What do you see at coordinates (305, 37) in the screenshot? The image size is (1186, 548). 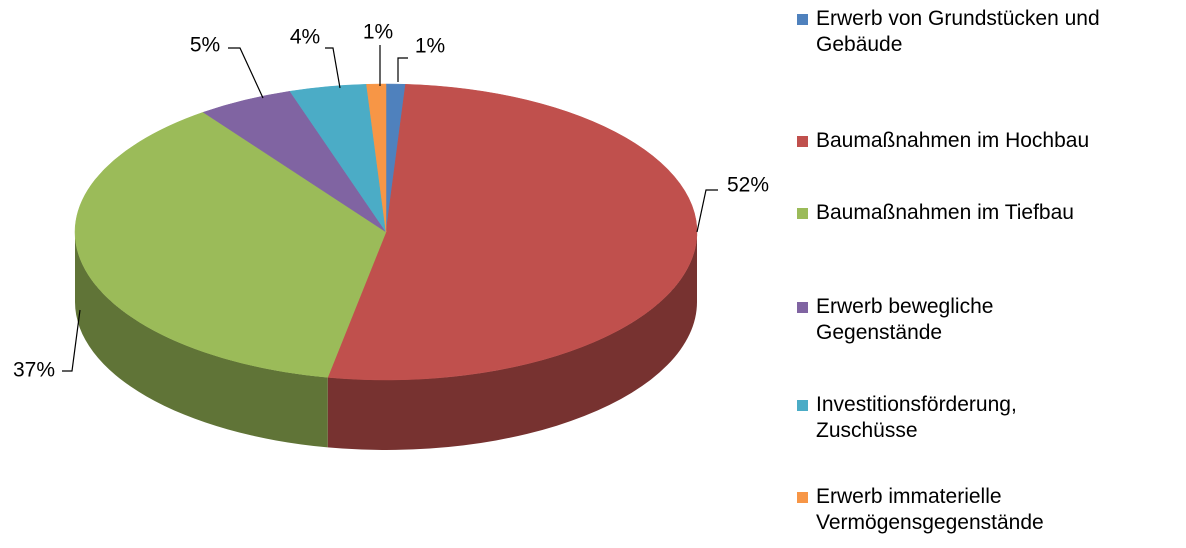 I see `data-label: 4%` at bounding box center [305, 37].